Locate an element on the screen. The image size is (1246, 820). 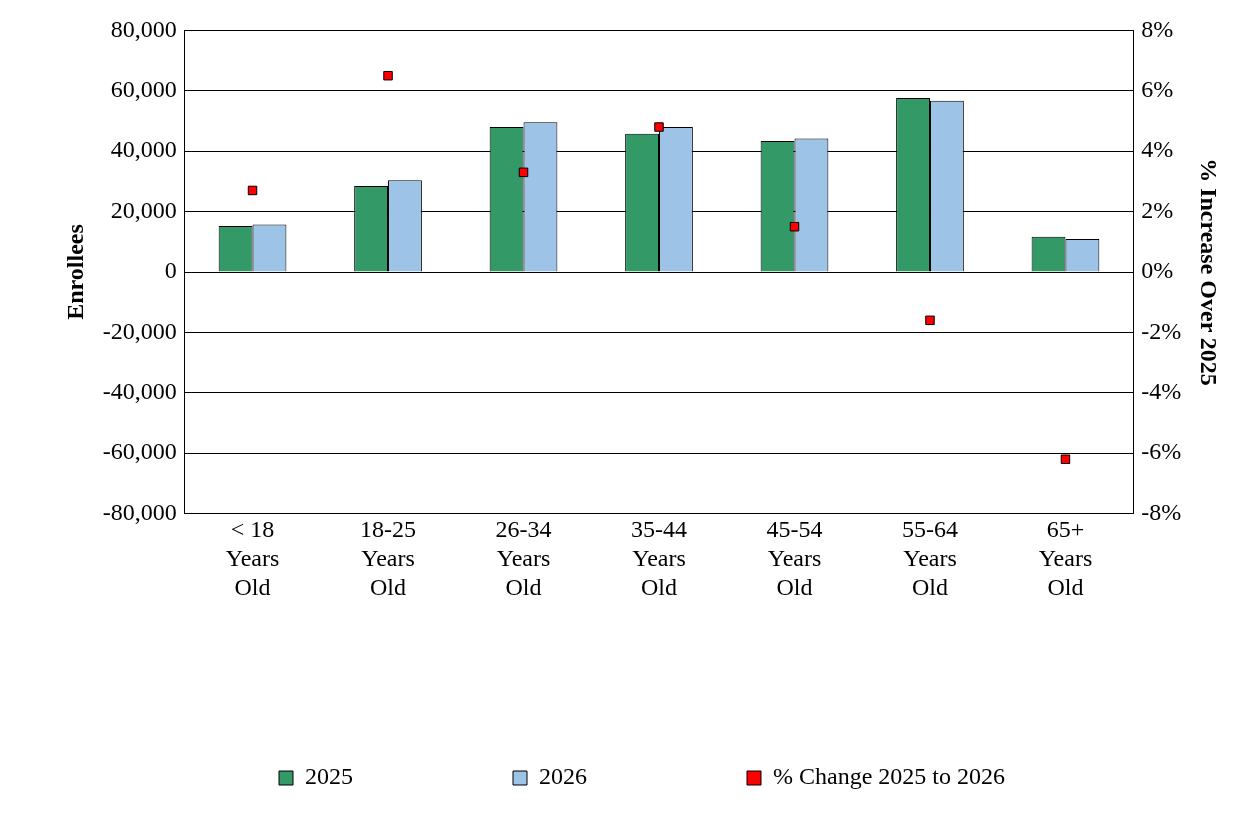
y2-tick-label: 0% is located at coordinates (1157, 270).